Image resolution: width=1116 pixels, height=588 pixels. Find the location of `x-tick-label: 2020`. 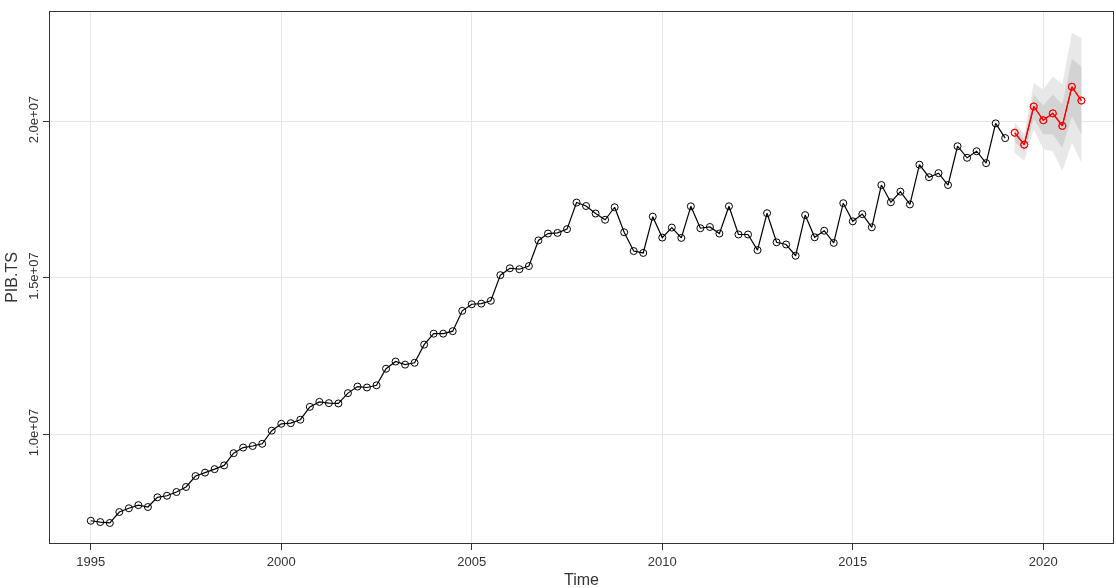

x-tick-label: 2020 is located at coordinates (1043, 561).